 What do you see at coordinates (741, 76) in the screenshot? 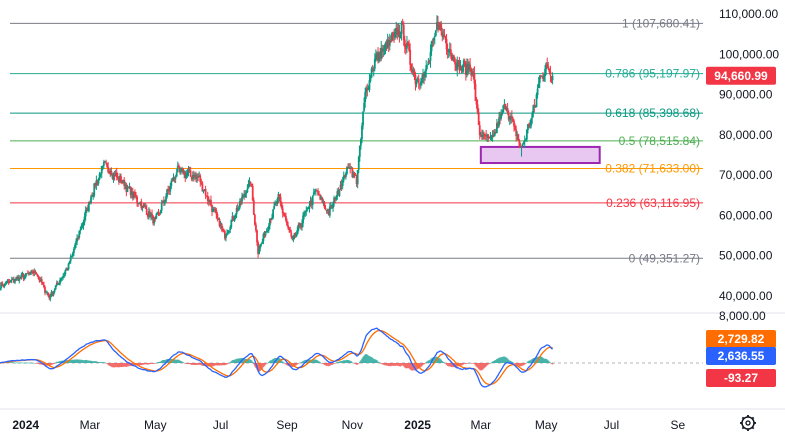
I see `last-price-label: 94,660.99` at bounding box center [741, 76].